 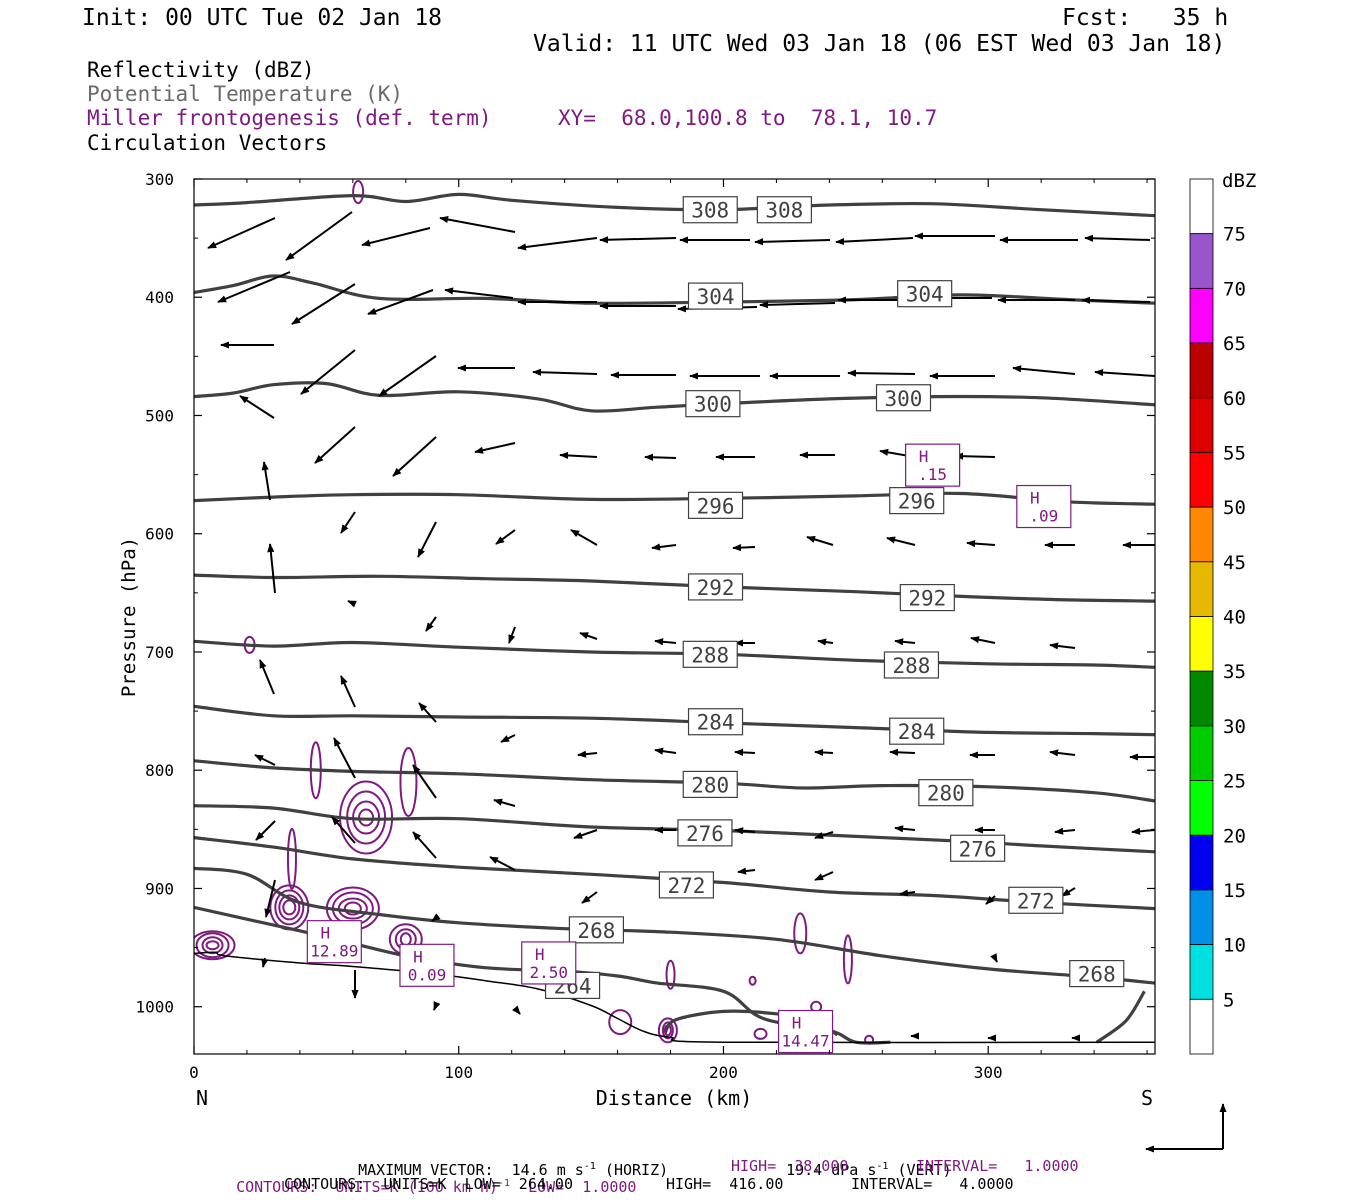 I want to click on colorbar-level-label: 75, so click(x=1234, y=235).